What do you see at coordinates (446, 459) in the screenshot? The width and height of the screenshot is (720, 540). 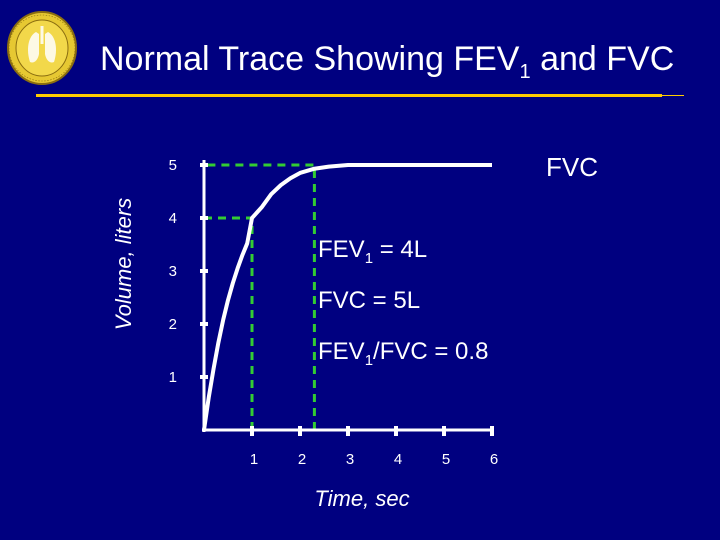 I see `x-tick-label: 5` at bounding box center [446, 459].